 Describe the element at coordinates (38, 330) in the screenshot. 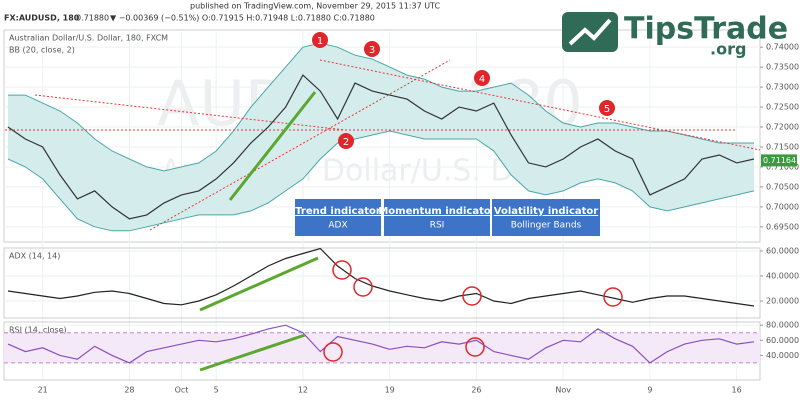

I see `panel-title: RSI (14, close)` at that location.